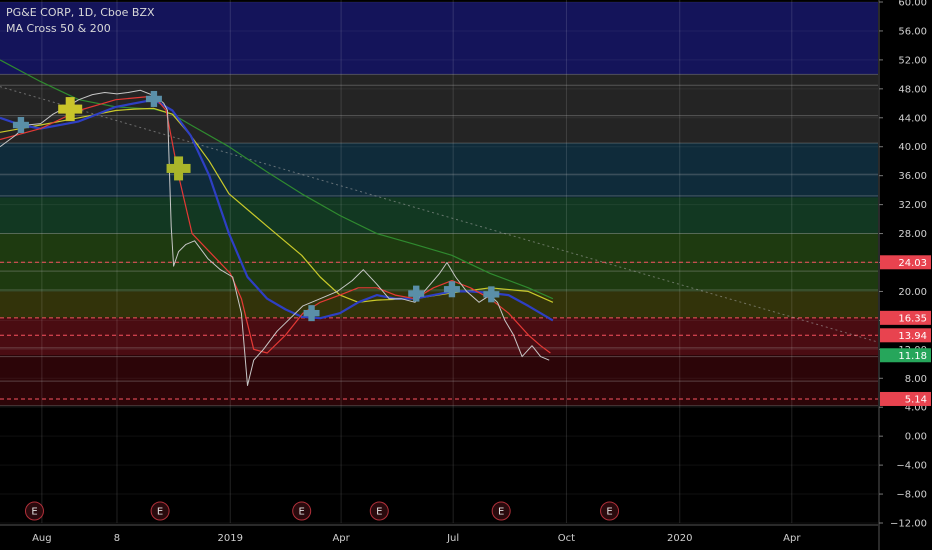  Describe the element at coordinates (912, 292) in the screenshot. I see `y-tick-label: 20.00` at that location.